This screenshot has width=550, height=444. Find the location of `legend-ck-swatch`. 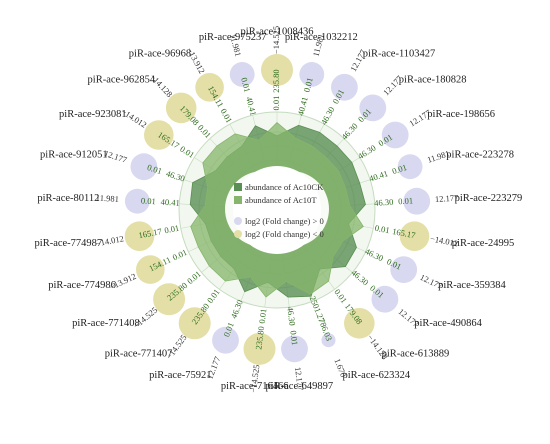

legend-ck-swatch is located at coordinates (238, 187).